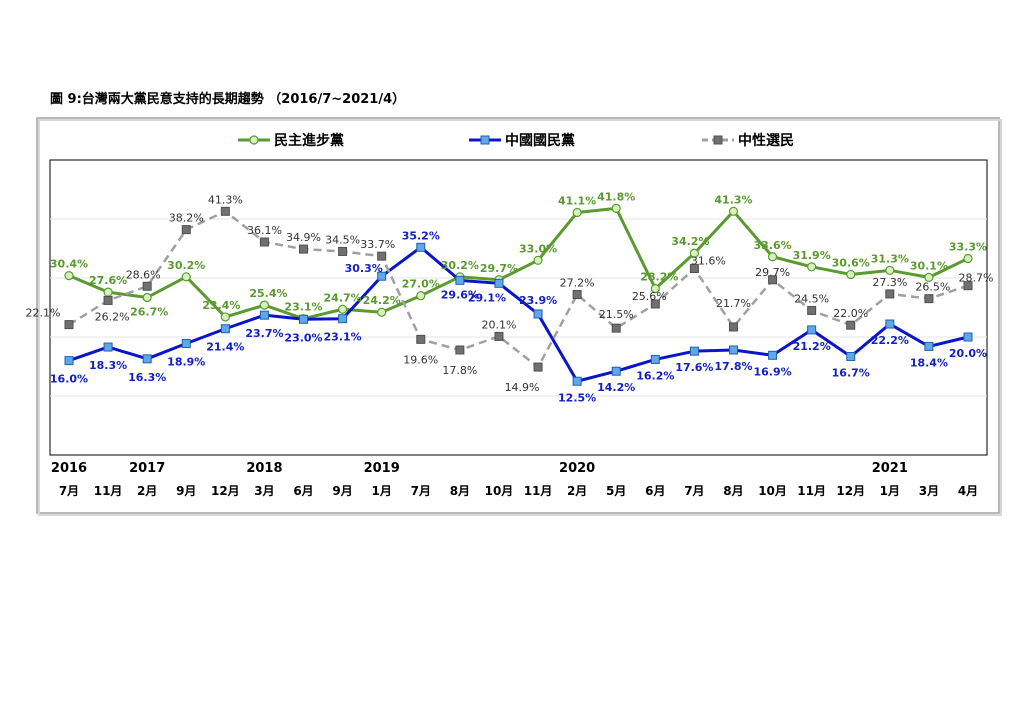 The image size is (1024, 724). Describe the element at coordinates (890, 468) in the screenshot. I see `year-label: 2021` at that location.